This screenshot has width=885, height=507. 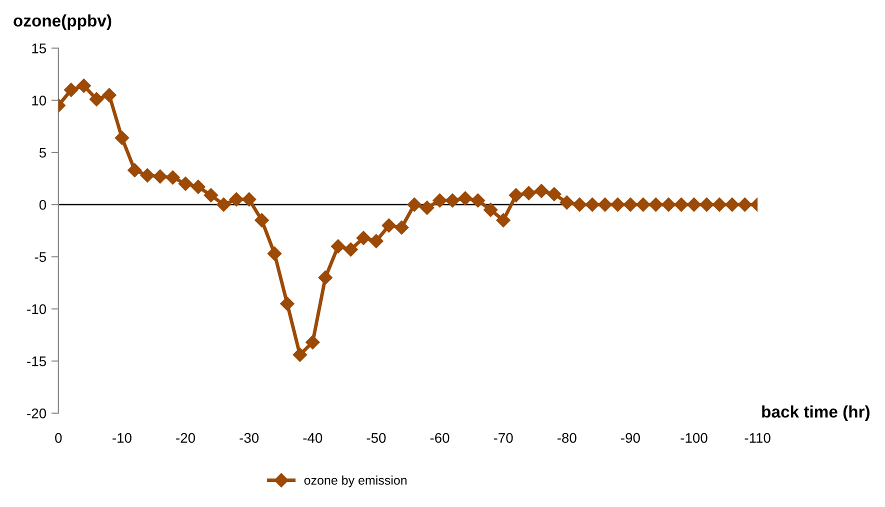 I want to click on x-tick-label: 0, so click(x=58, y=438).